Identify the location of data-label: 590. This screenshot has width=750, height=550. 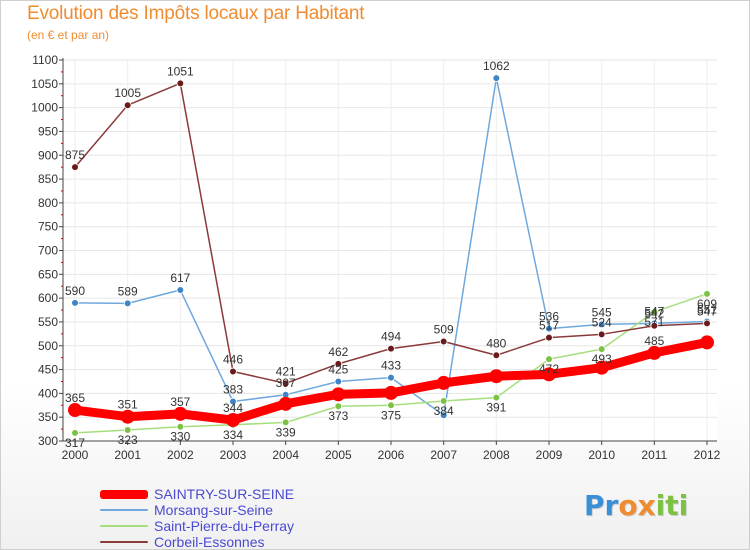
(75, 291).